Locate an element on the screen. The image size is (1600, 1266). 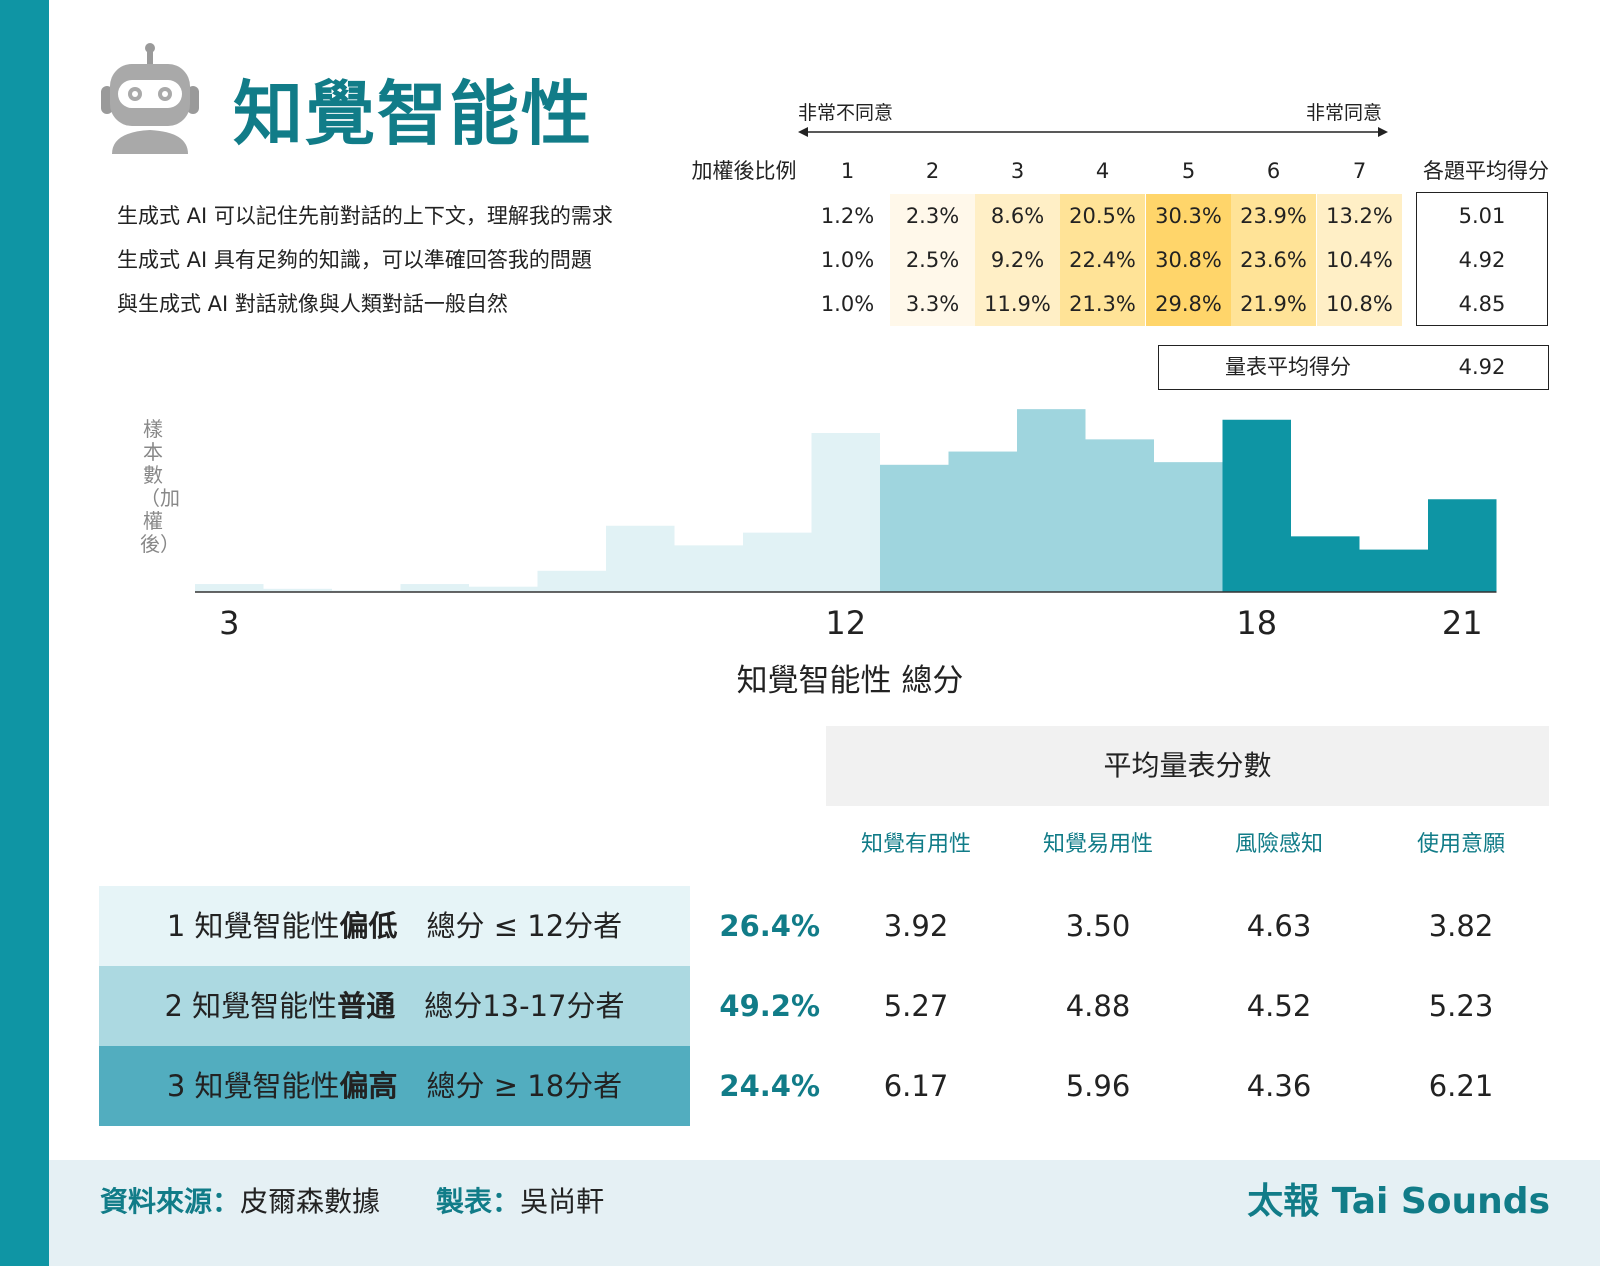
group-score-cell: 4.36 is located at coordinates (1279, 1086).